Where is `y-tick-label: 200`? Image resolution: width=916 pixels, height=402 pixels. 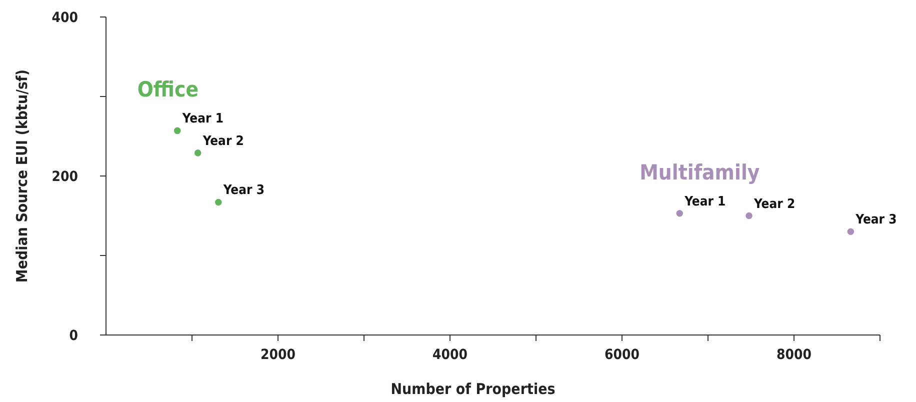 y-tick-label: 200 is located at coordinates (65, 177).